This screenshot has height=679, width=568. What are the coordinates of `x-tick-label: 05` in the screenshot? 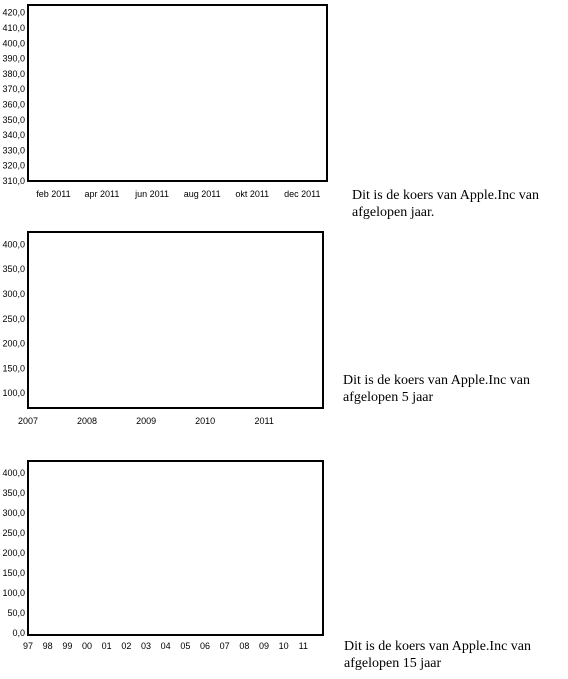 It's located at (185, 646).